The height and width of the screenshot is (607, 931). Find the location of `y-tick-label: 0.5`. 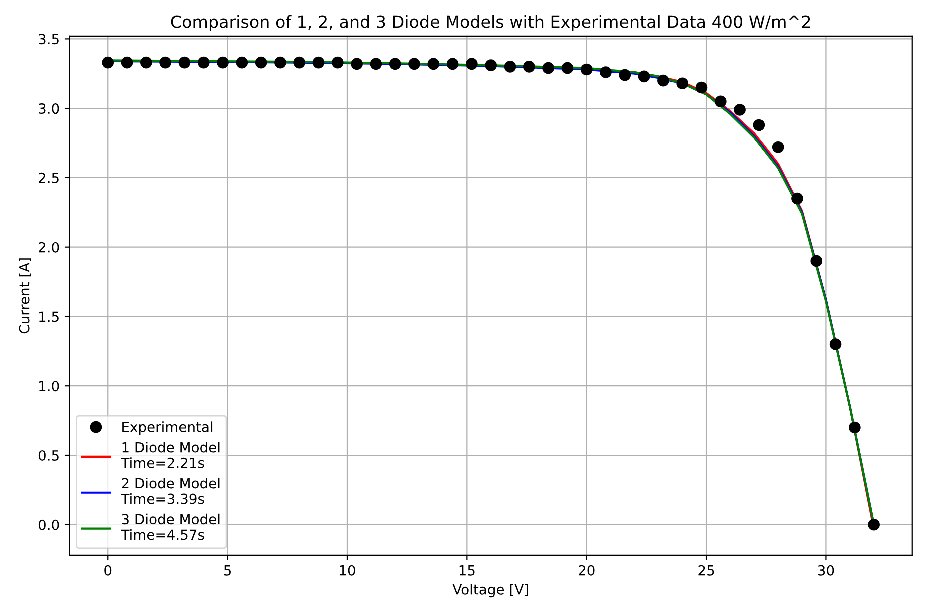

y-tick-label: 0.5 is located at coordinates (48, 455).